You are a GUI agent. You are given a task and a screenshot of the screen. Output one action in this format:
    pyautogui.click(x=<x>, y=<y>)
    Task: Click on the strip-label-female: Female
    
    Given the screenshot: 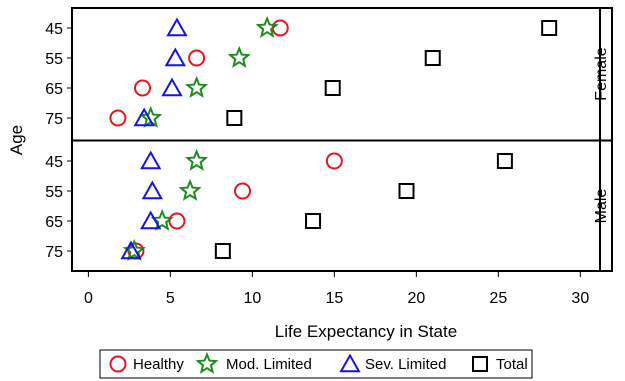 What is the action you would take?
    pyautogui.click(x=601, y=73)
    